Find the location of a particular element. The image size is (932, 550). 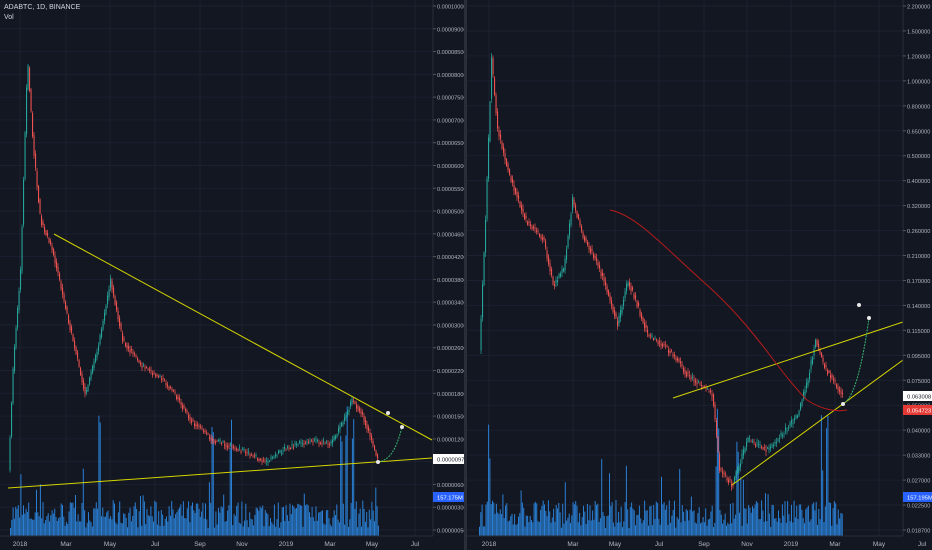

pane-divider is located at coordinates (465, 275).